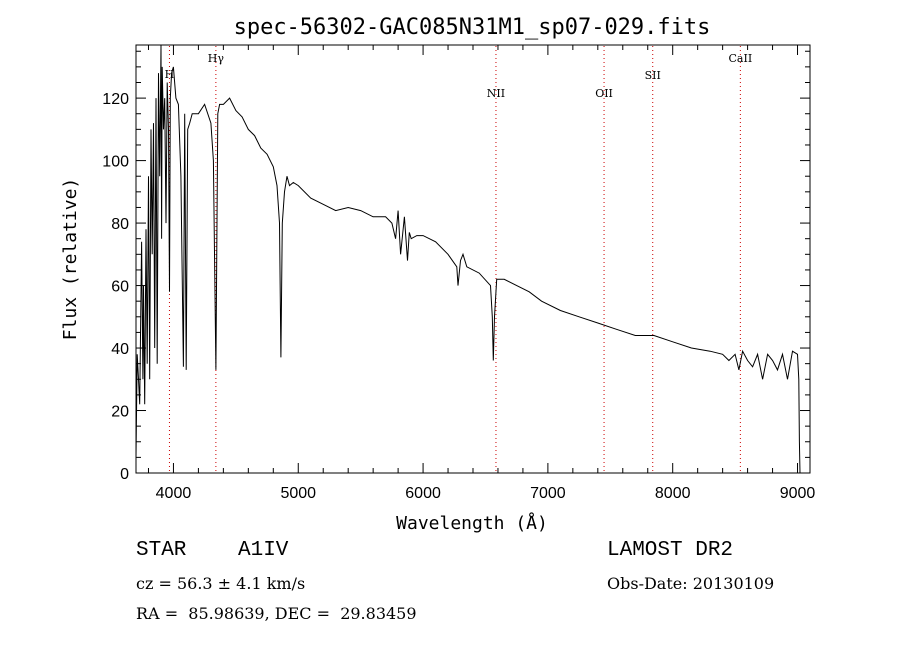  What do you see at coordinates (120, 412) in the screenshot?
I see `y-tick-label: 20` at bounding box center [120, 412].